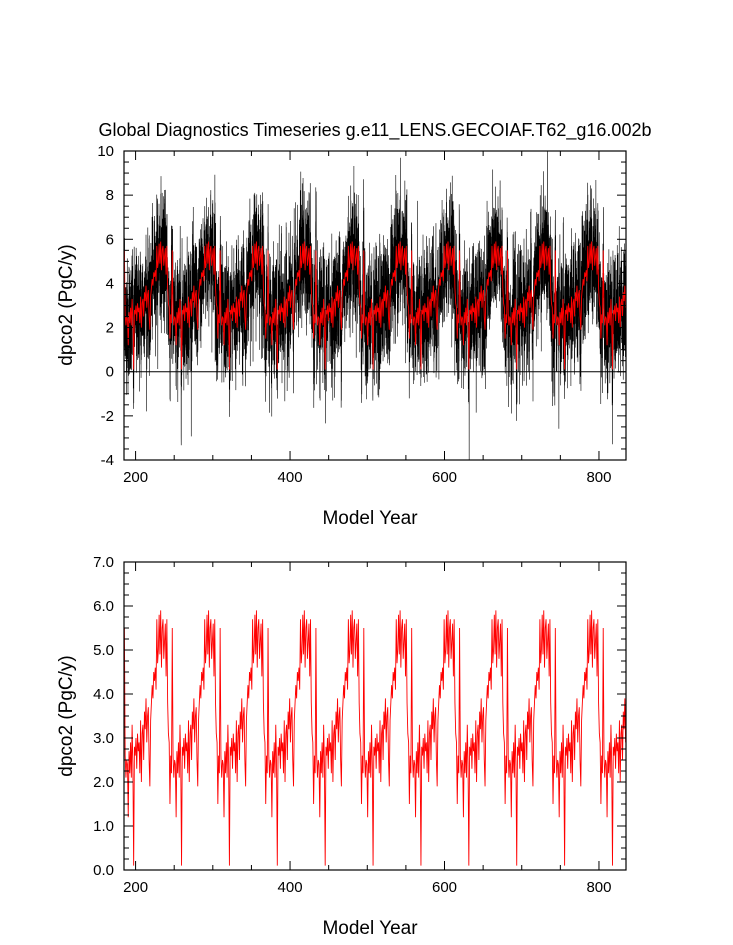 Image resolution: width=733 pixels, height=945 pixels. What do you see at coordinates (107, 460) in the screenshot?
I see `top-y-tick-label: -4` at bounding box center [107, 460].